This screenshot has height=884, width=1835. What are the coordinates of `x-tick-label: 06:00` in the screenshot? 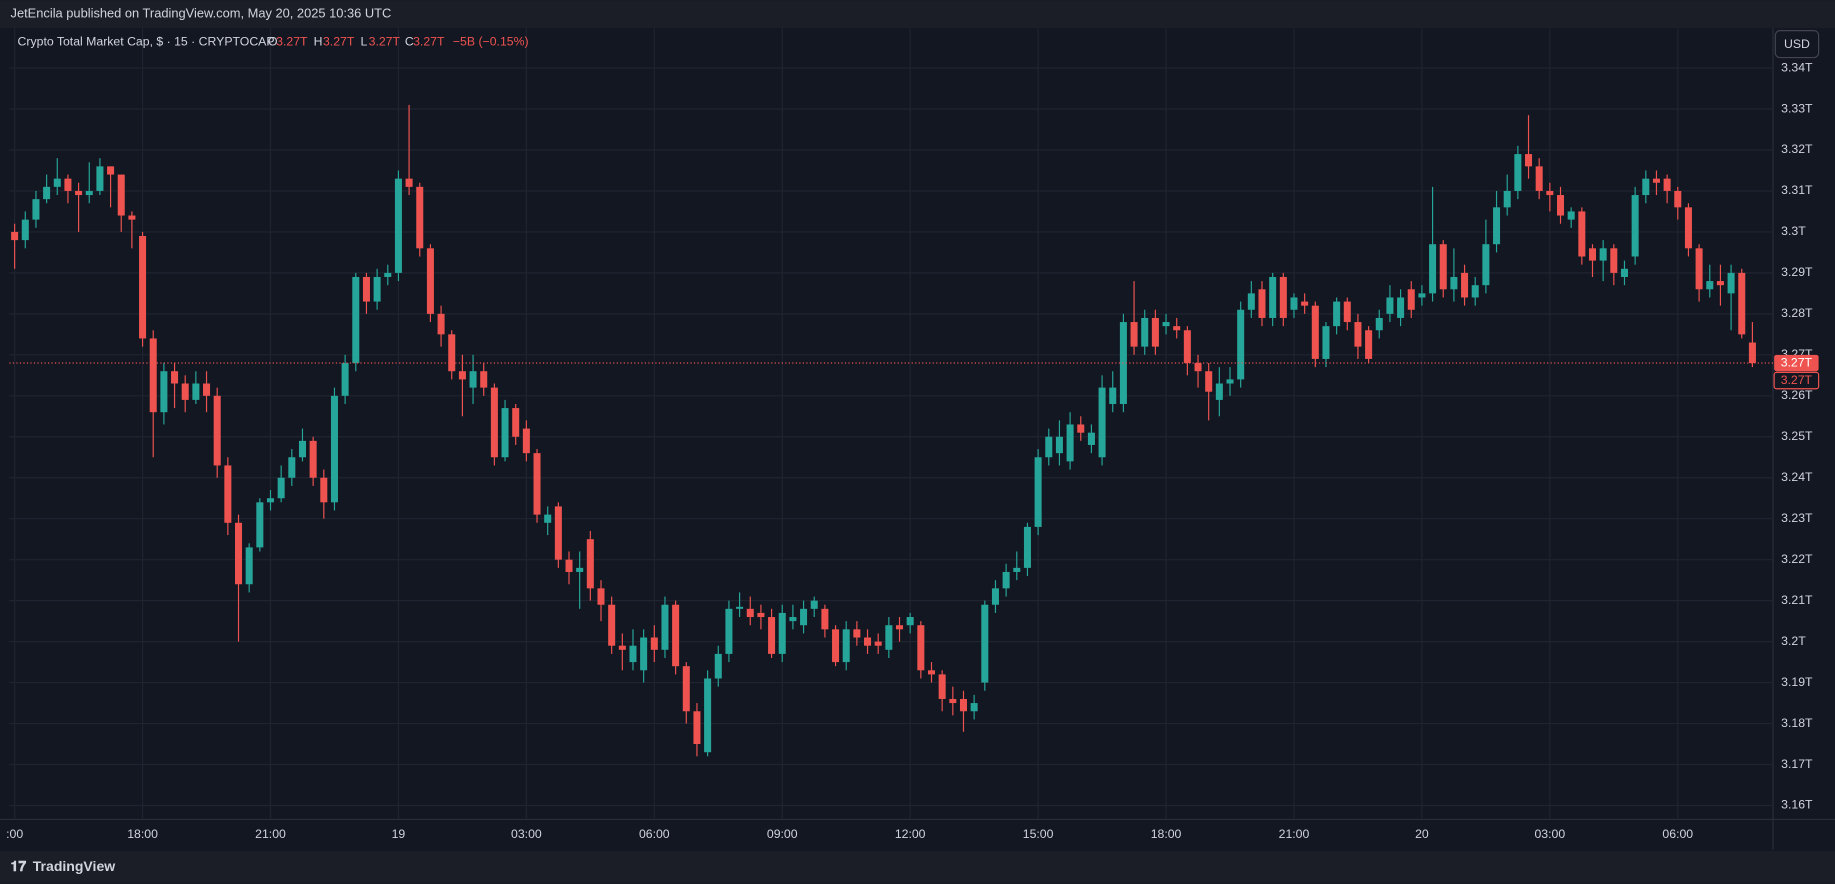 It's located at (654, 834).